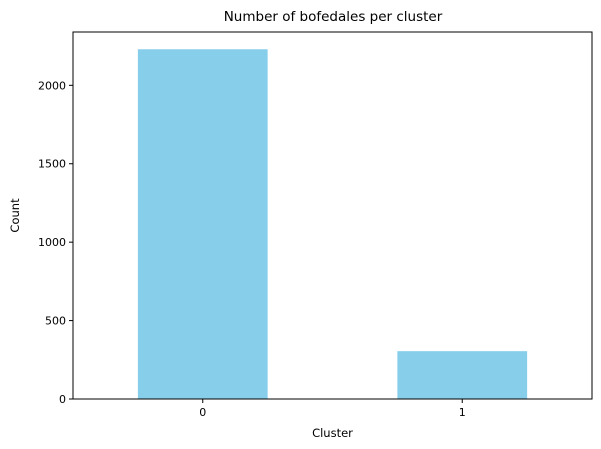  Describe the element at coordinates (55, 321) in the screenshot. I see `y-tick-label: 500` at that location.